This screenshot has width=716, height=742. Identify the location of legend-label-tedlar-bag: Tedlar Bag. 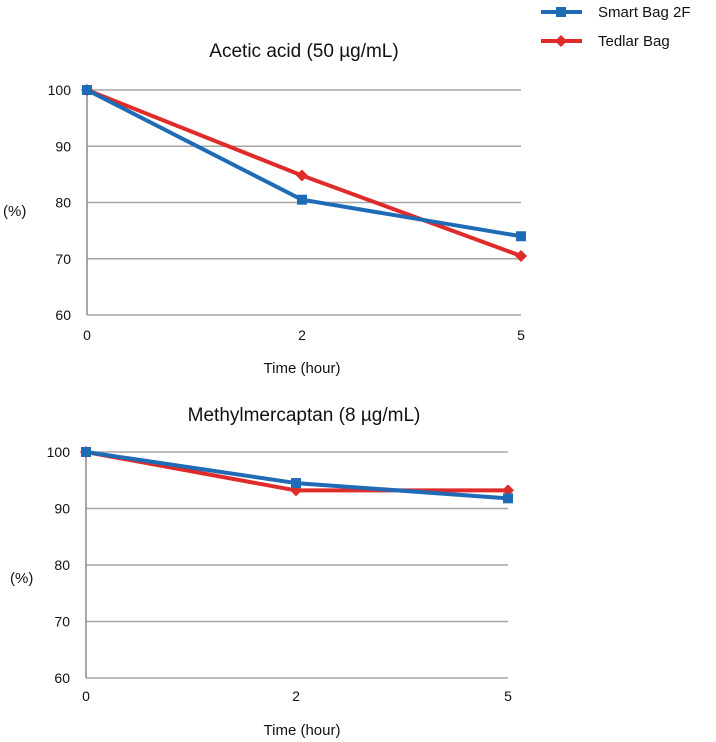
(634, 41).